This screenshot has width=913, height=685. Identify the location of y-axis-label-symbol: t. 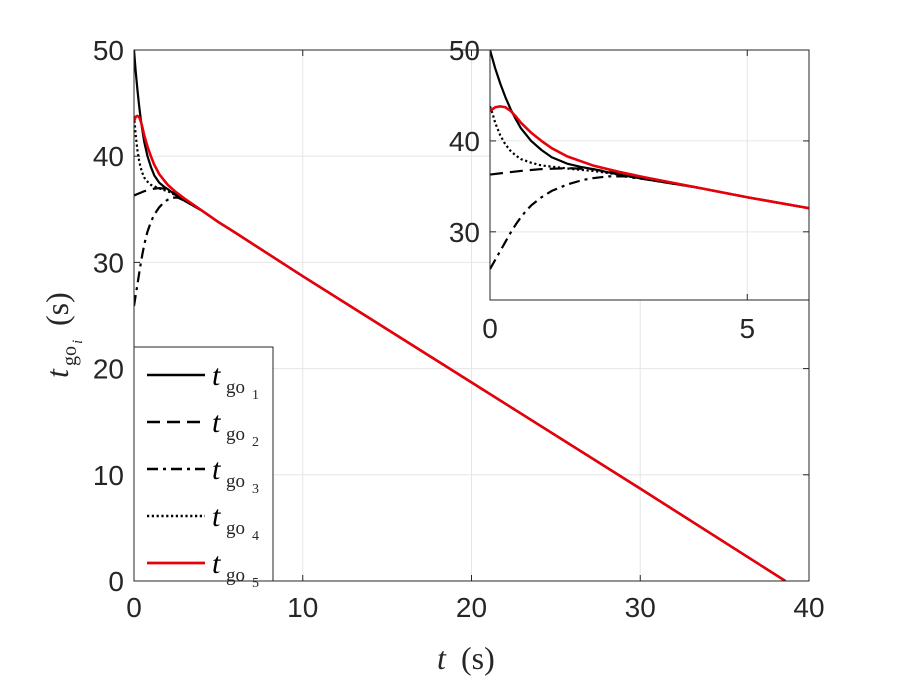
(57, 373).